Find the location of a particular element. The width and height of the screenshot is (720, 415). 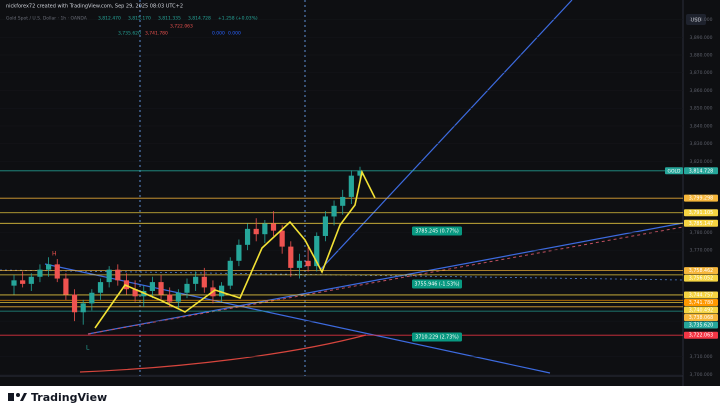

price-label: 3,791.105 is located at coordinates (701, 213).